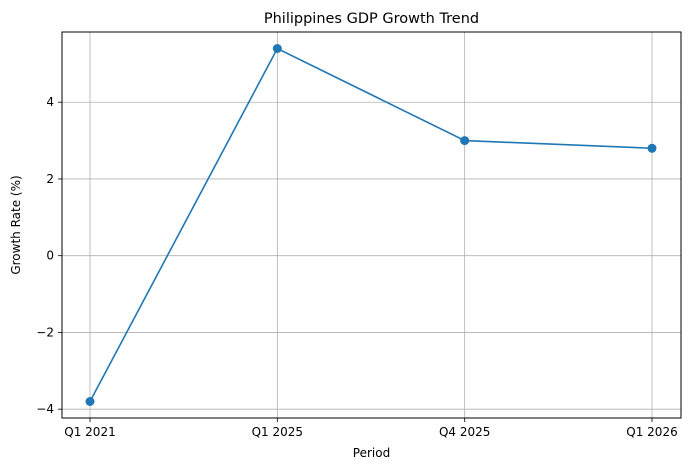  Describe the element at coordinates (464, 432) in the screenshot. I see `x-tick-label: Q4 2025` at that location.